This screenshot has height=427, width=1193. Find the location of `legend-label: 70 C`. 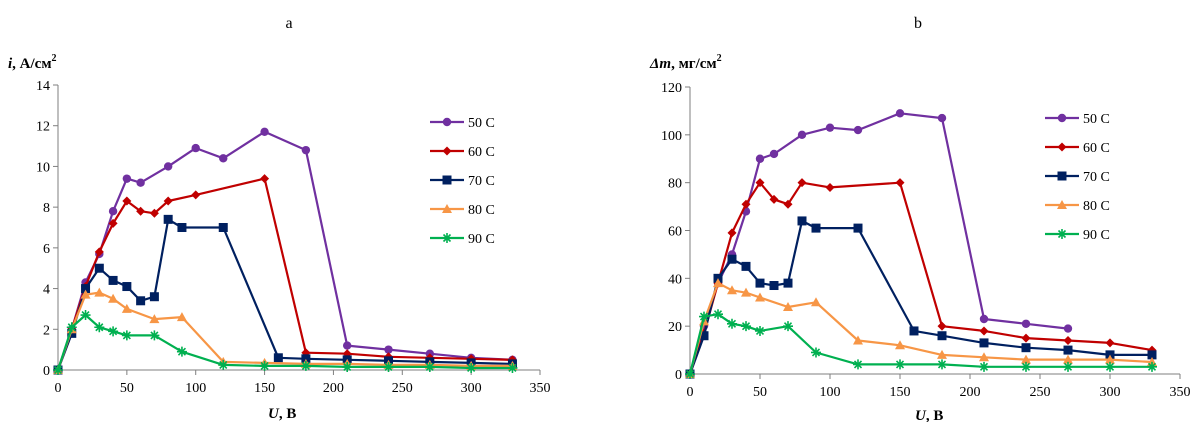

legend-label: 70 C is located at coordinates (1096, 177).